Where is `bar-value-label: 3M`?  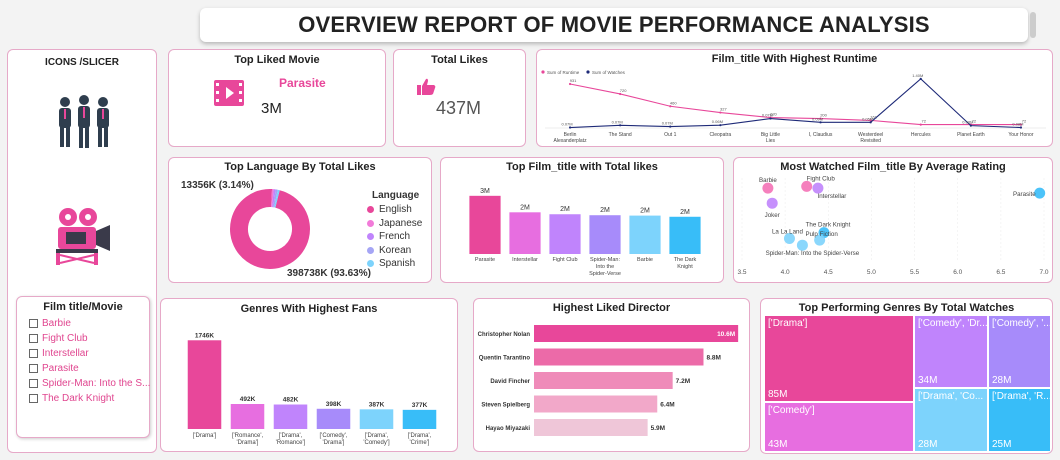 bar-value-label: 3M is located at coordinates (485, 191).